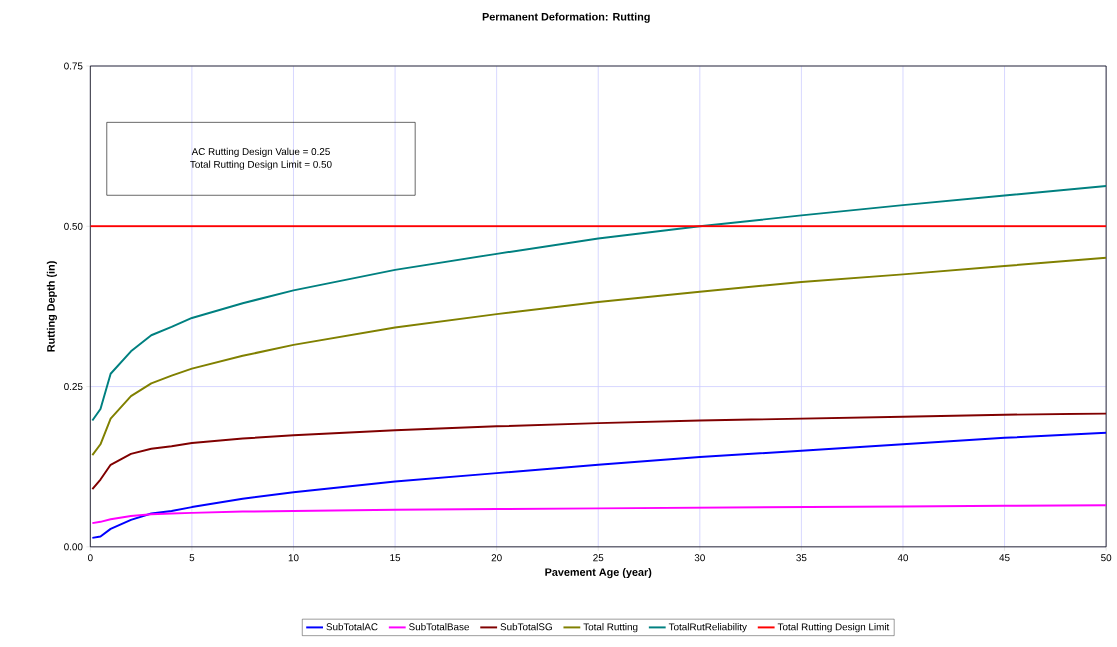  I want to click on x-tick-label: 5, so click(192, 557).